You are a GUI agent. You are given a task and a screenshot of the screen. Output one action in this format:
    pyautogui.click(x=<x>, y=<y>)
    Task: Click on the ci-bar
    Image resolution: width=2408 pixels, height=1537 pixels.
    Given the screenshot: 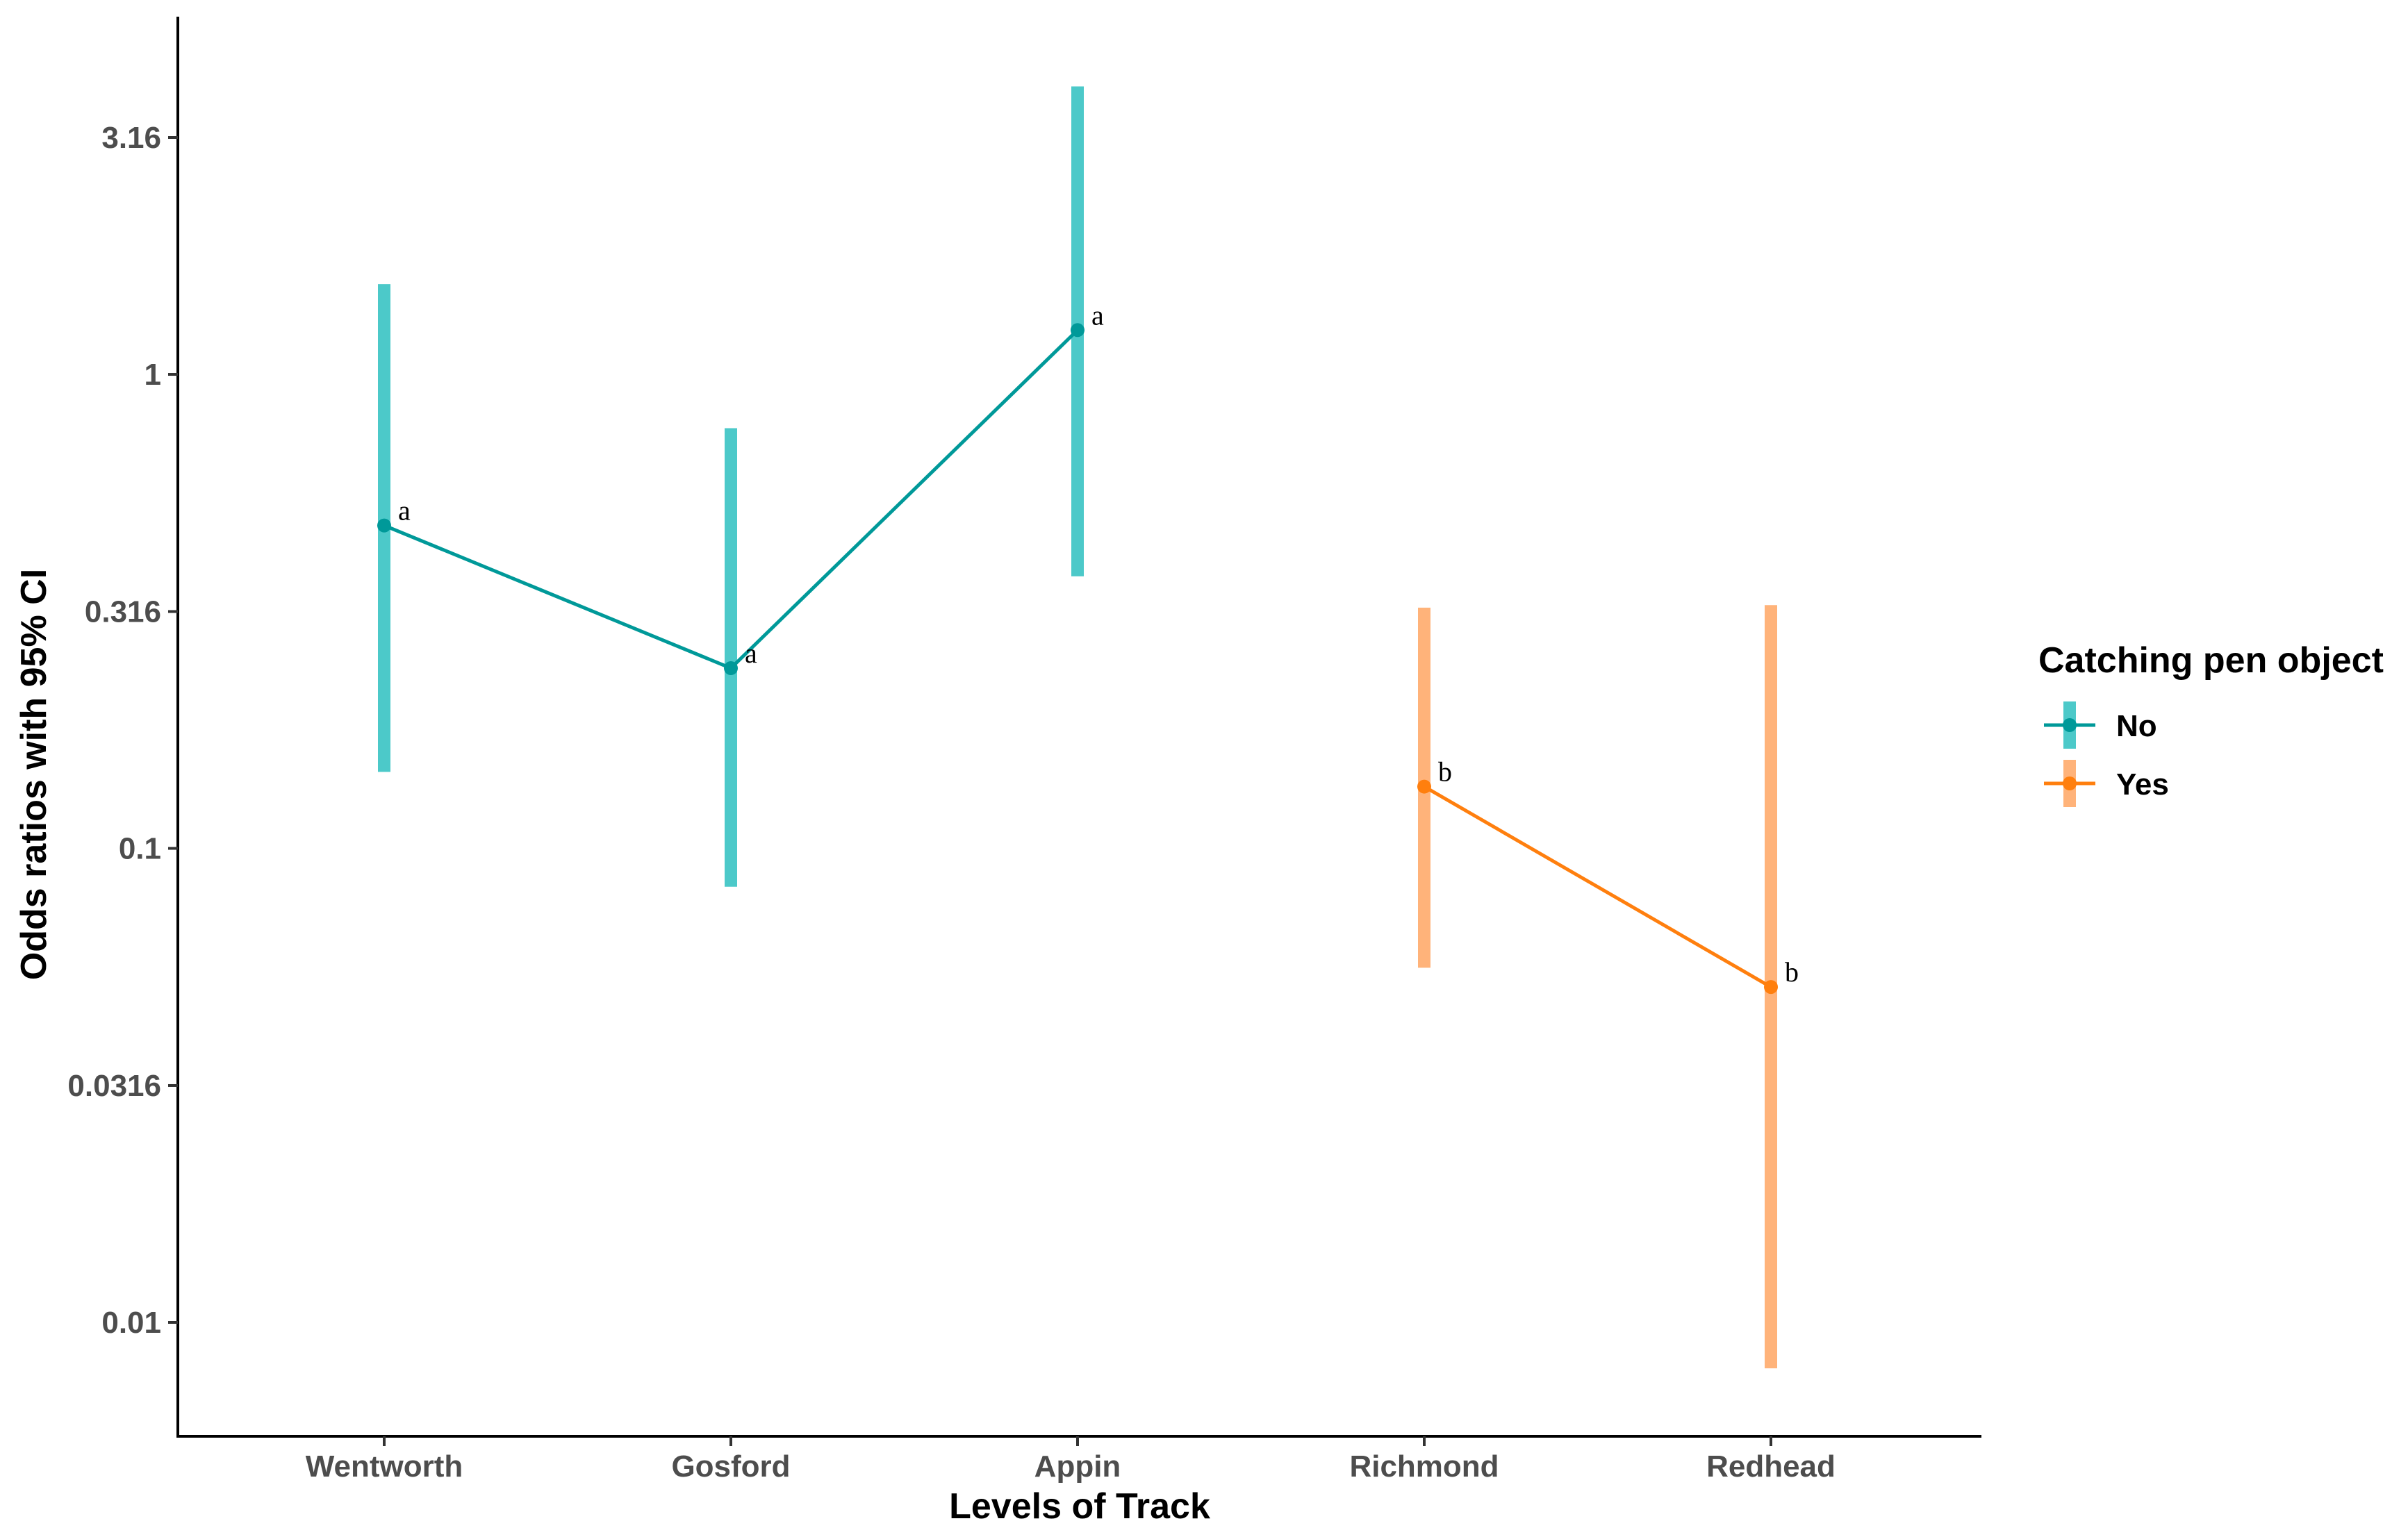 What is the action you would take?
    pyautogui.click(x=731, y=657)
    